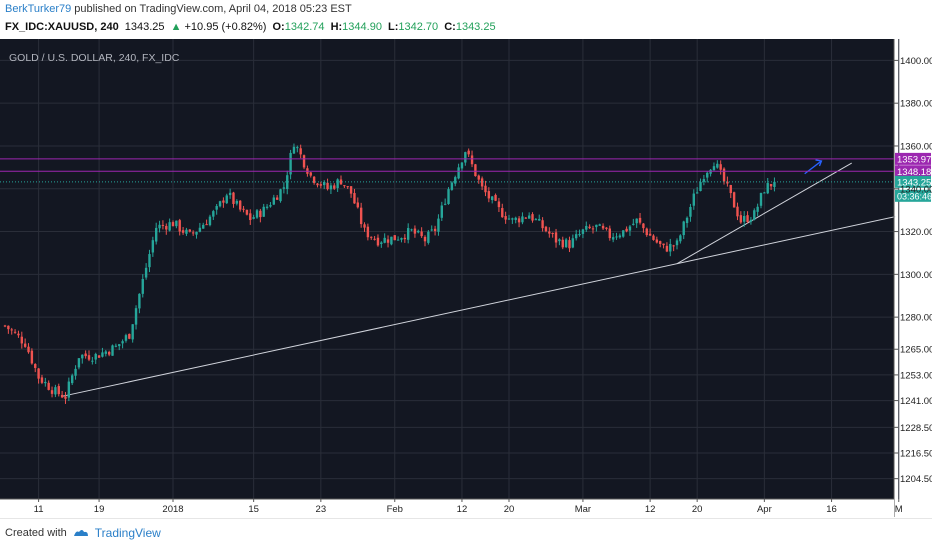 This screenshot has width=932, height=550. What do you see at coordinates (144, 27) in the screenshot?
I see `last-price: 1343.25` at bounding box center [144, 27].